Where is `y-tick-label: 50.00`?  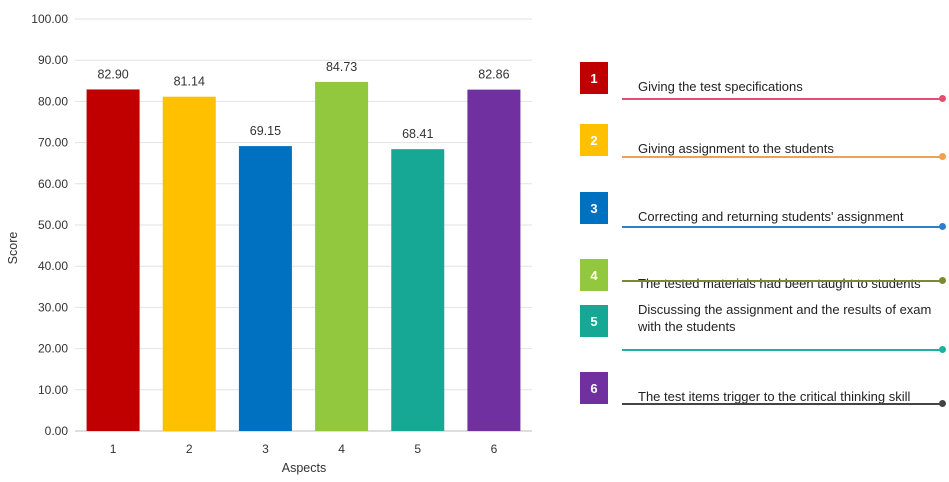
y-tick-label: 50.00 is located at coordinates (53, 225).